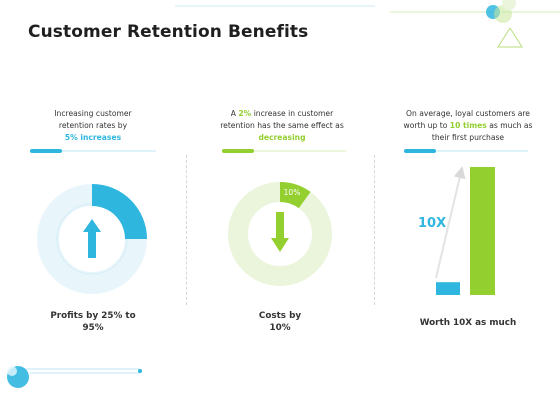 Image resolution: width=560 pixels, height=420 pixels. I want to click on col3-rule, so click(466, 151).